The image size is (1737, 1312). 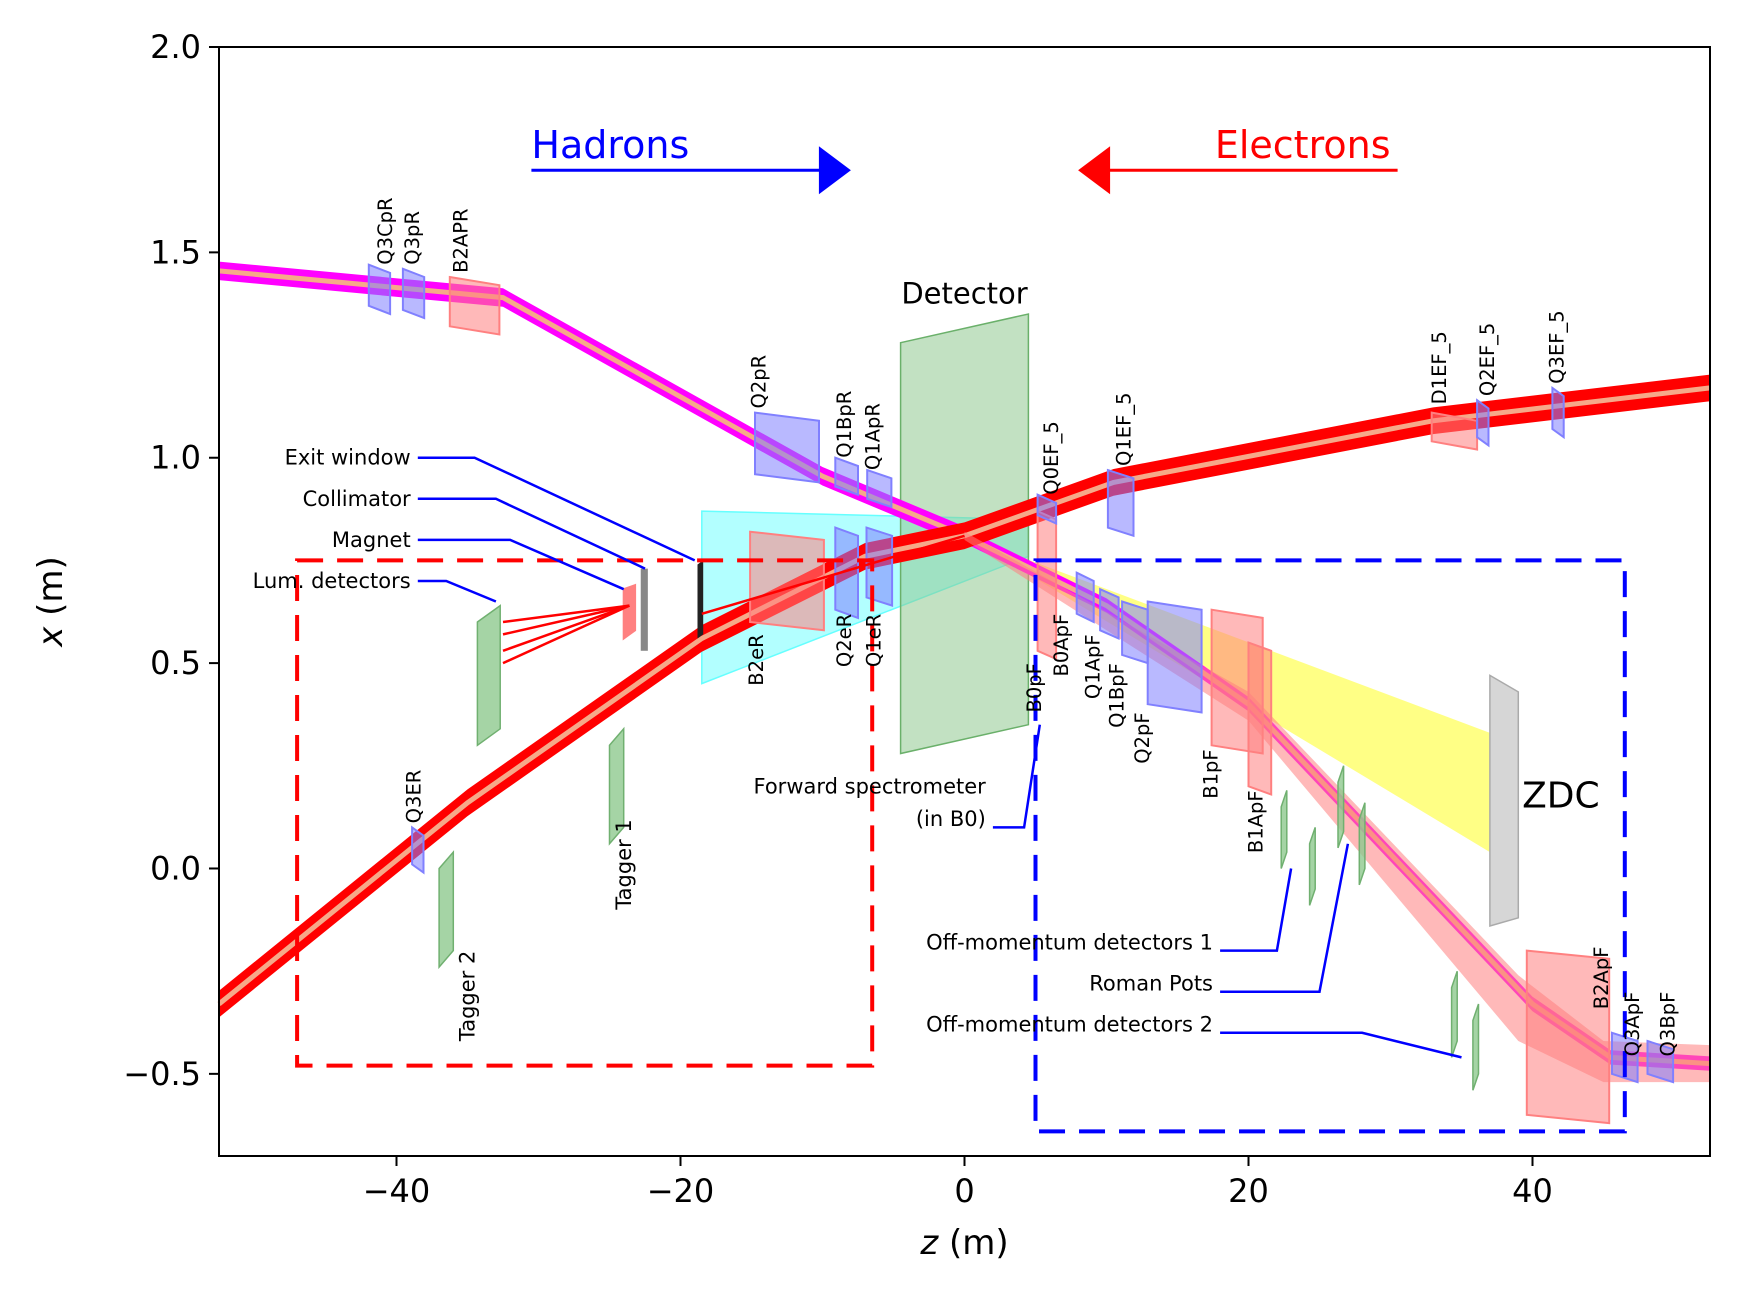 What do you see at coordinates (1337, 462) in the screenshot?
I see `electron-beam-out` at bounding box center [1337, 462].